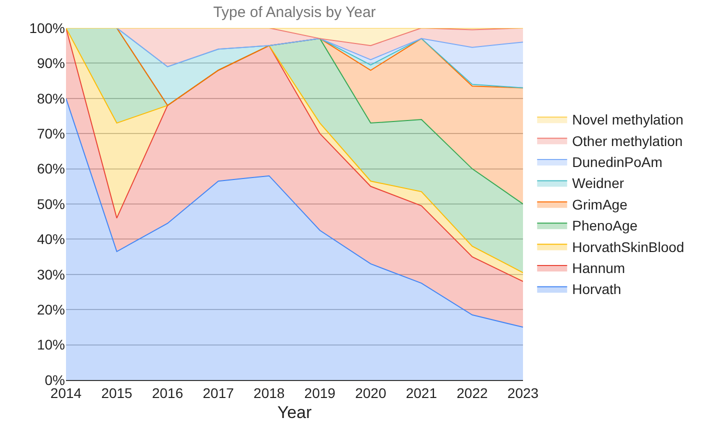 The image size is (702, 436). Describe the element at coordinates (598, 183) in the screenshot. I see `legend-label: Weidner` at that location.